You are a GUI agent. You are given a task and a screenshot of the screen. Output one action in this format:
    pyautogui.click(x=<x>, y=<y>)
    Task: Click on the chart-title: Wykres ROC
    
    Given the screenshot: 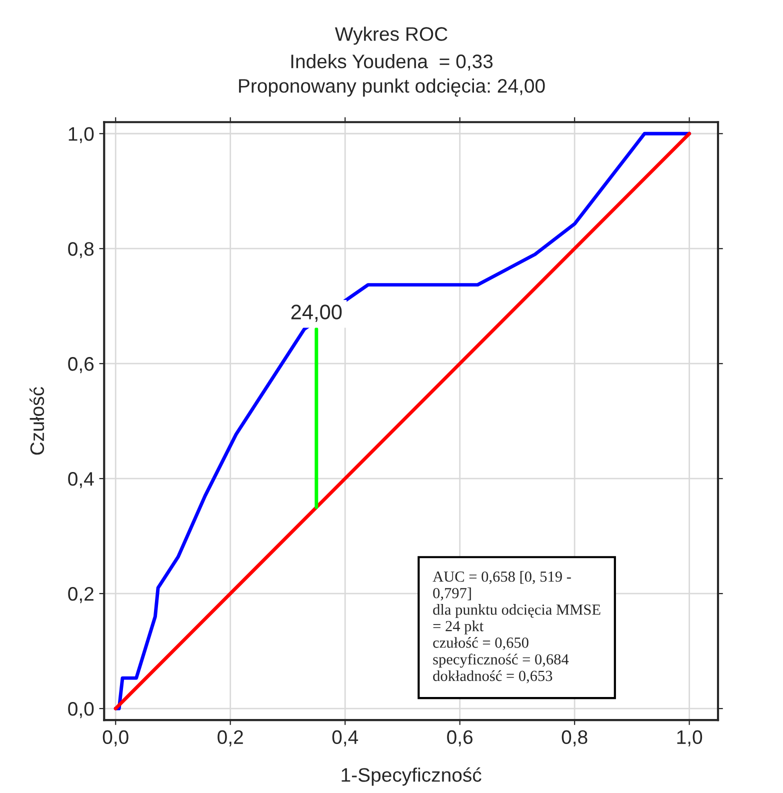 What is the action you would take?
    pyautogui.click(x=391, y=35)
    